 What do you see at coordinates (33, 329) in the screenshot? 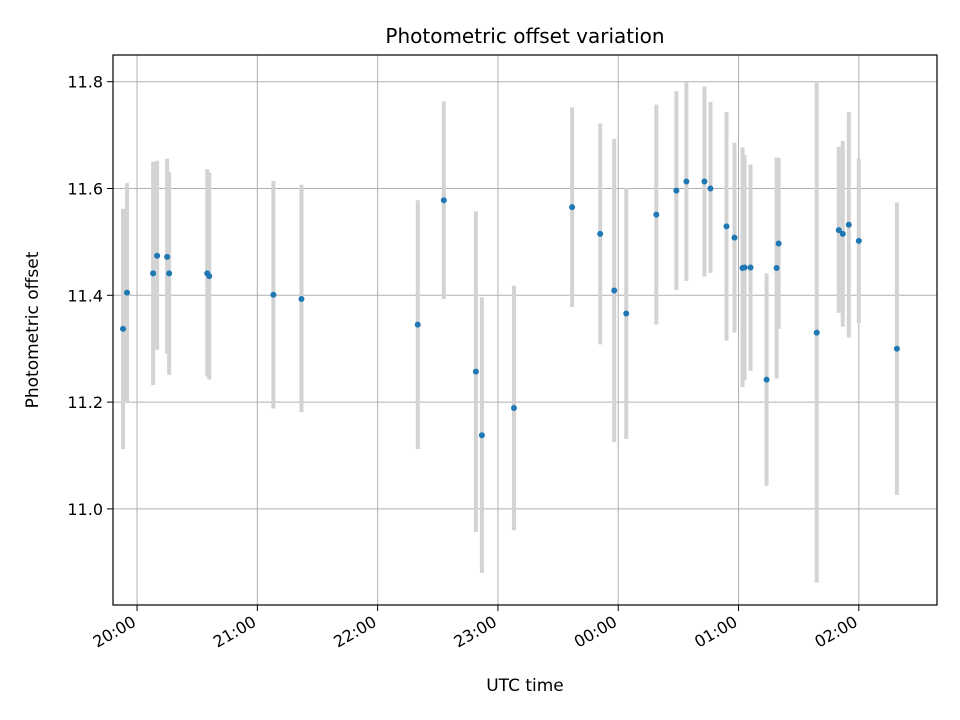
I see `y-axis-label: Photometric offset` at bounding box center [33, 329].